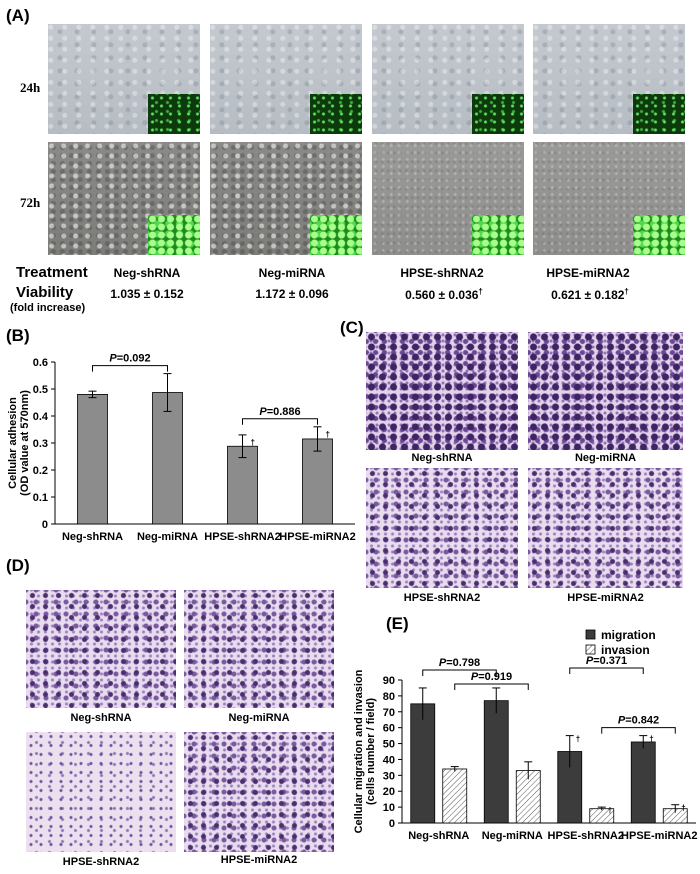 This screenshot has width=700, height=874. What do you see at coordinates (442, 391) in the screenshot?
I see `transwell-adhesion-neg-shrna` at bounding box center [442, 391].